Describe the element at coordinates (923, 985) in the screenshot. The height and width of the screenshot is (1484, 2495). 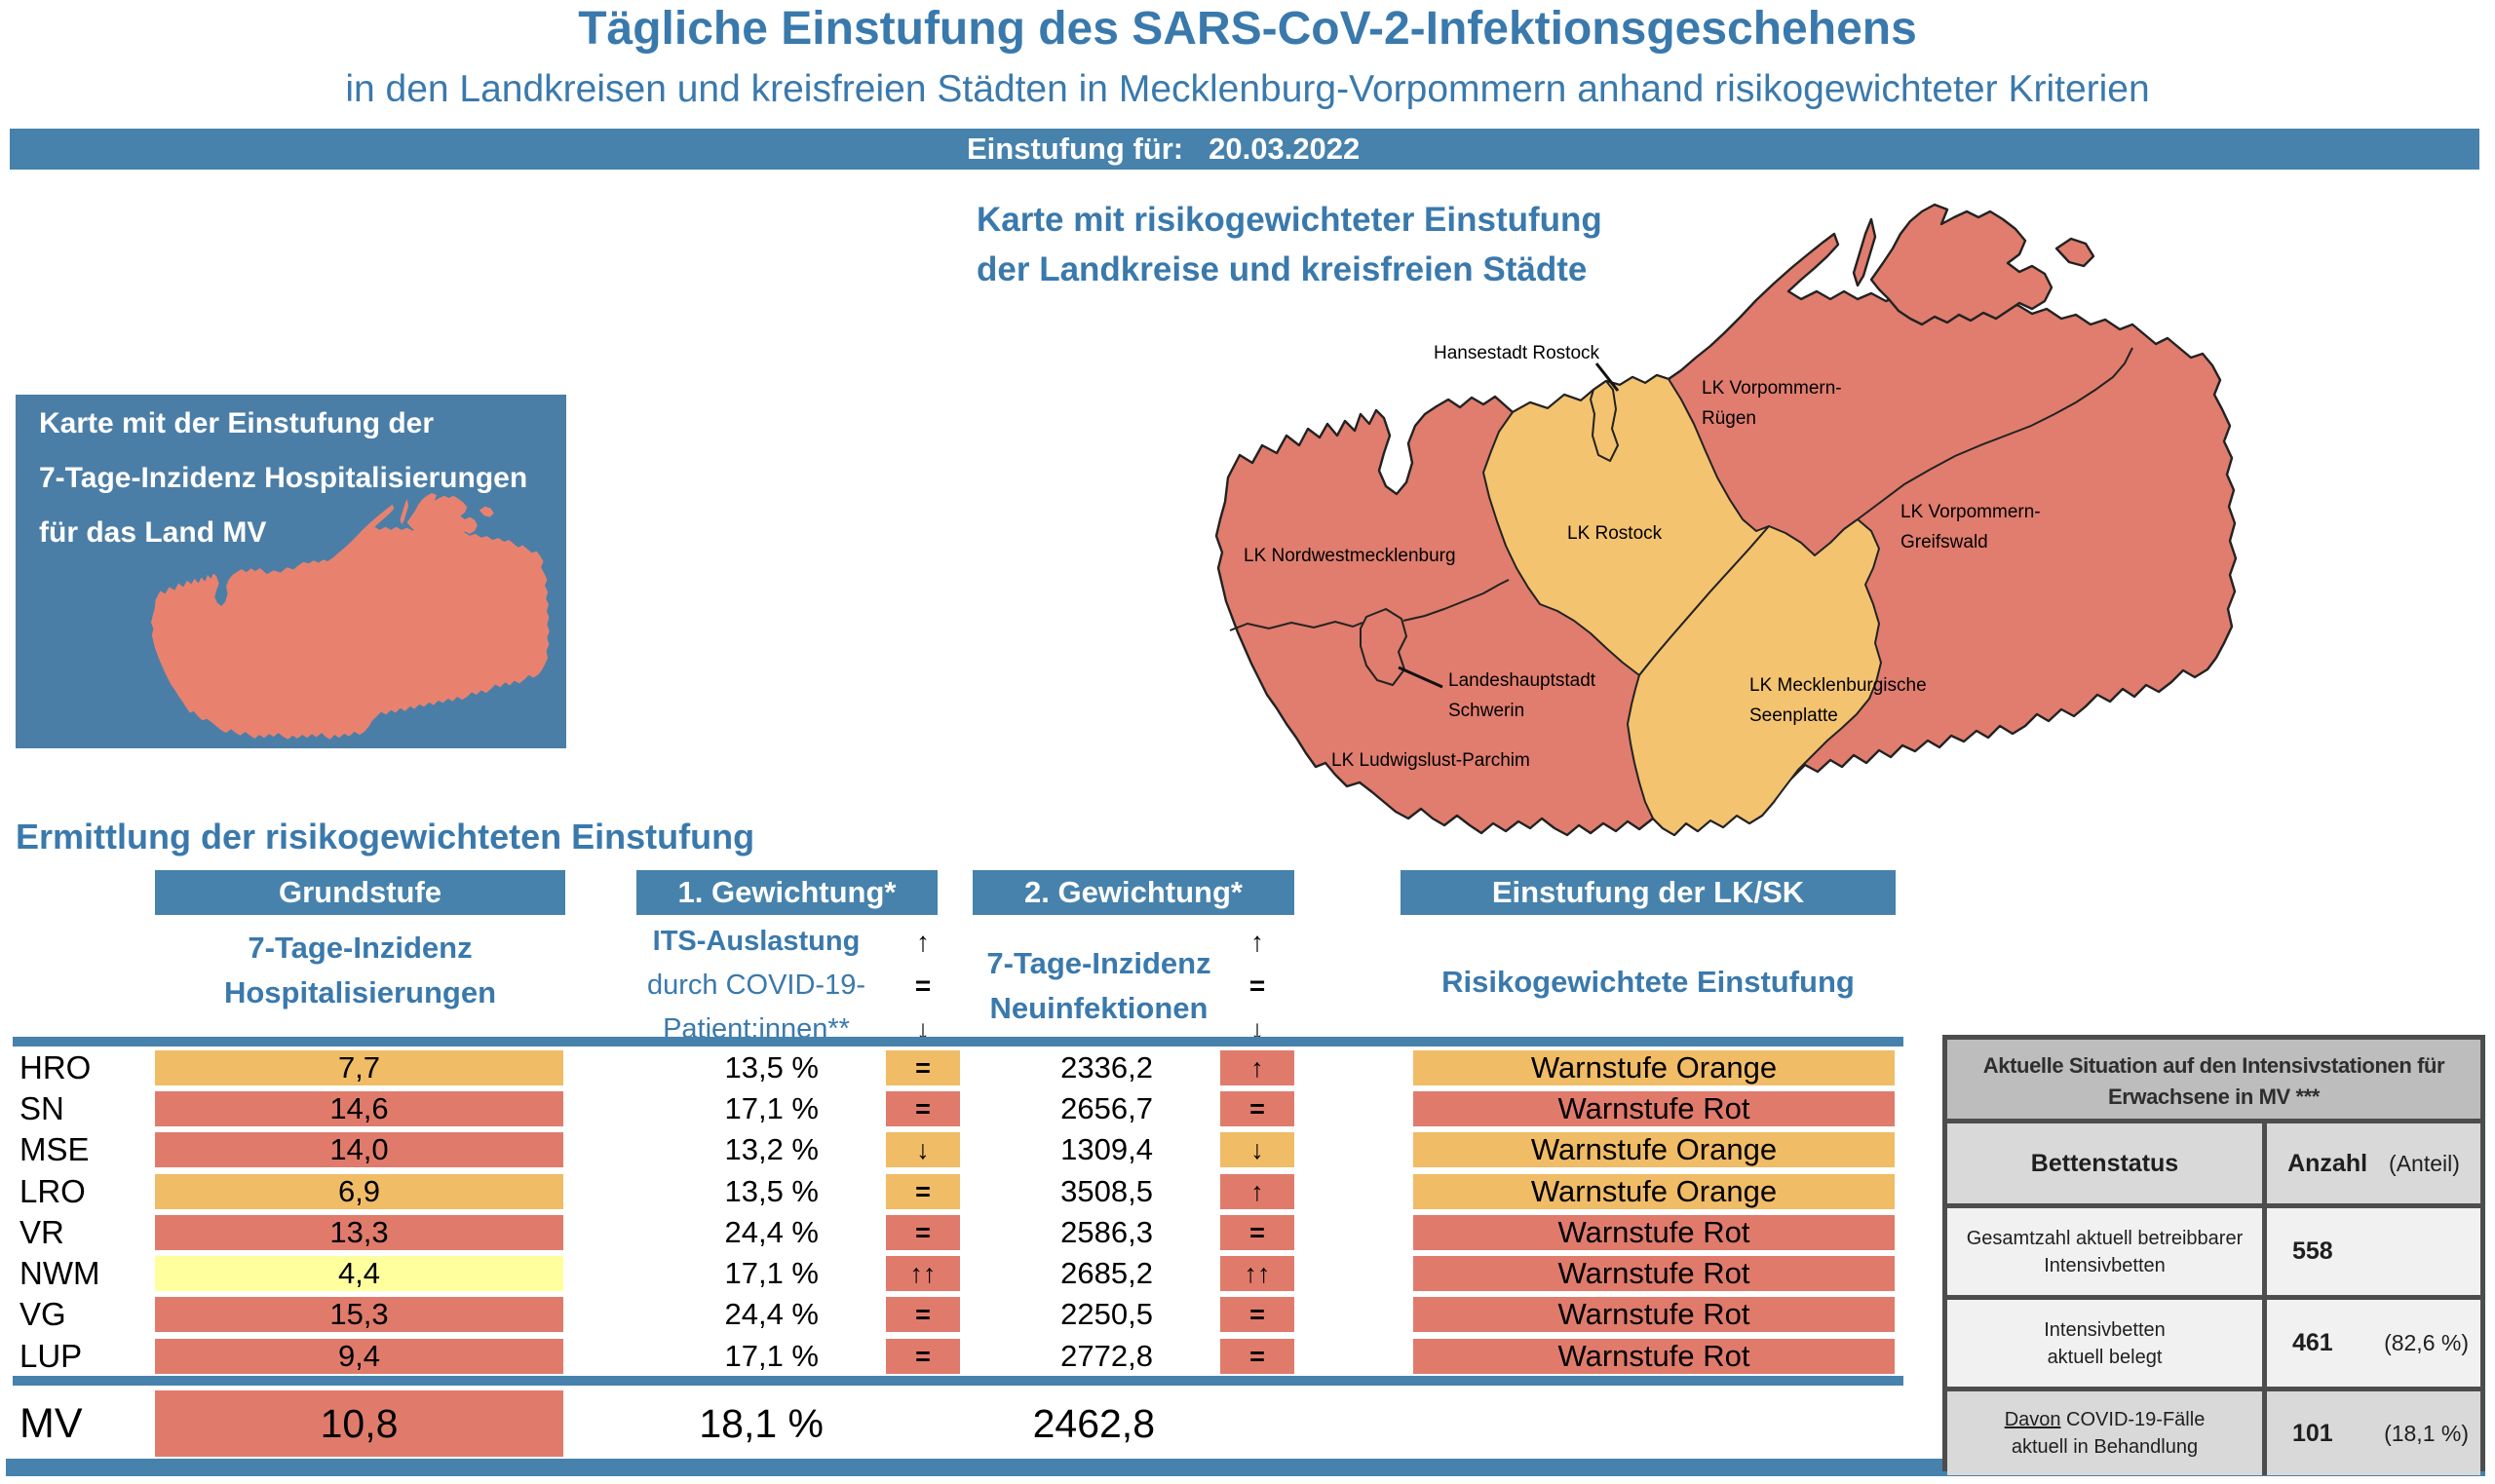
I see `trend-legend-its: ↑ = ↓` at that location.